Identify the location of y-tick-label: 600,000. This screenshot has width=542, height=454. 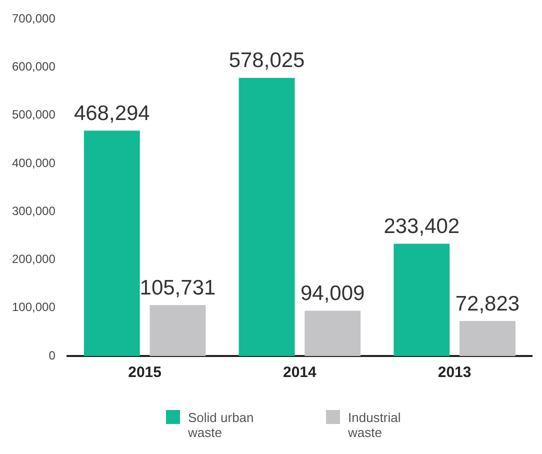
(34, 67).